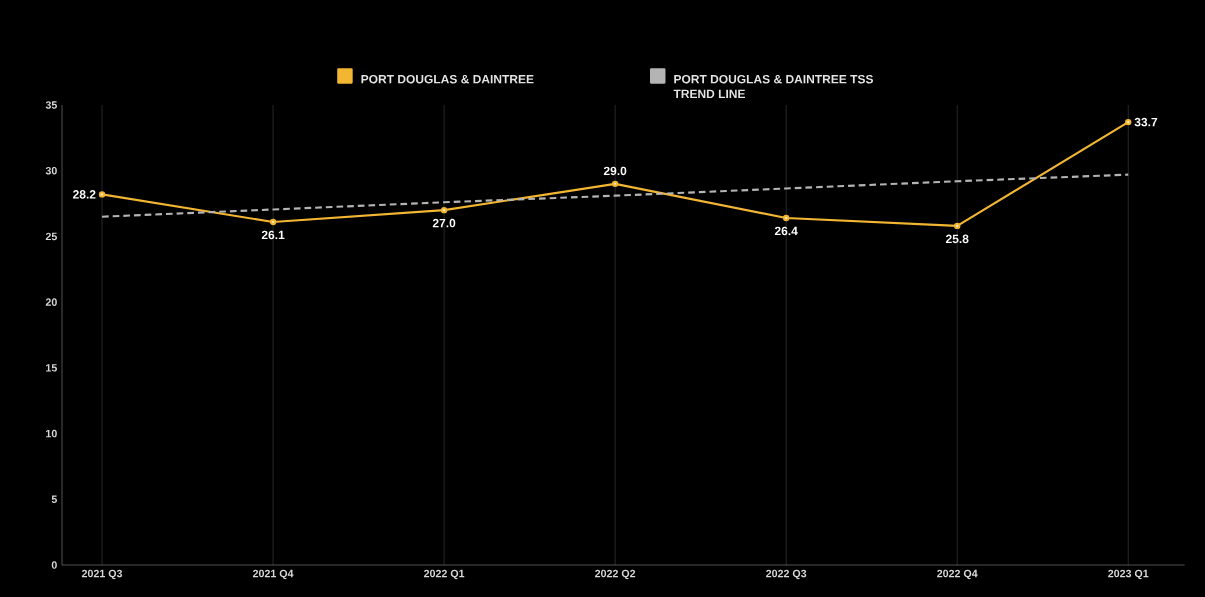  What do you see at coordinates (1128, 574) in the screenshot?
I see `x-tick-label: 2023 Q1` at bounding box center [1128, 574].